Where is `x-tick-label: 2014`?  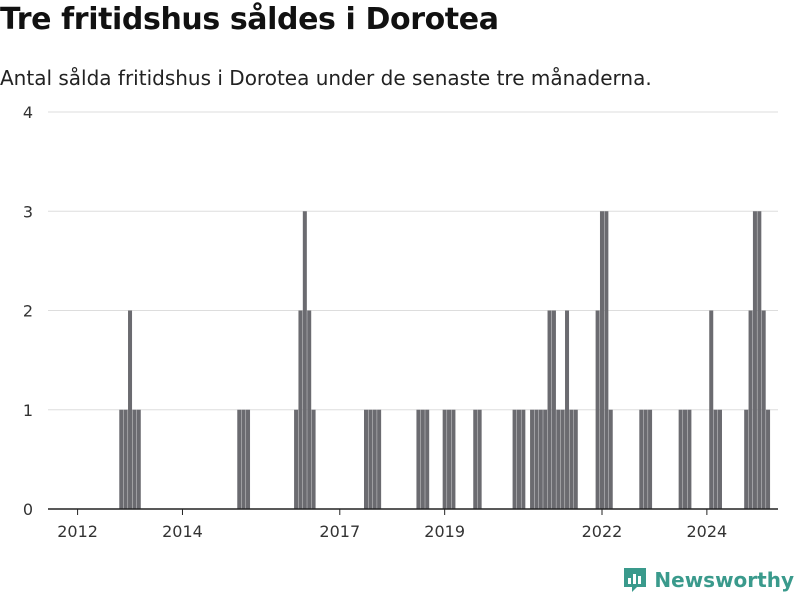 x-tick-label: 2014 is located at coordinates (182, 531).